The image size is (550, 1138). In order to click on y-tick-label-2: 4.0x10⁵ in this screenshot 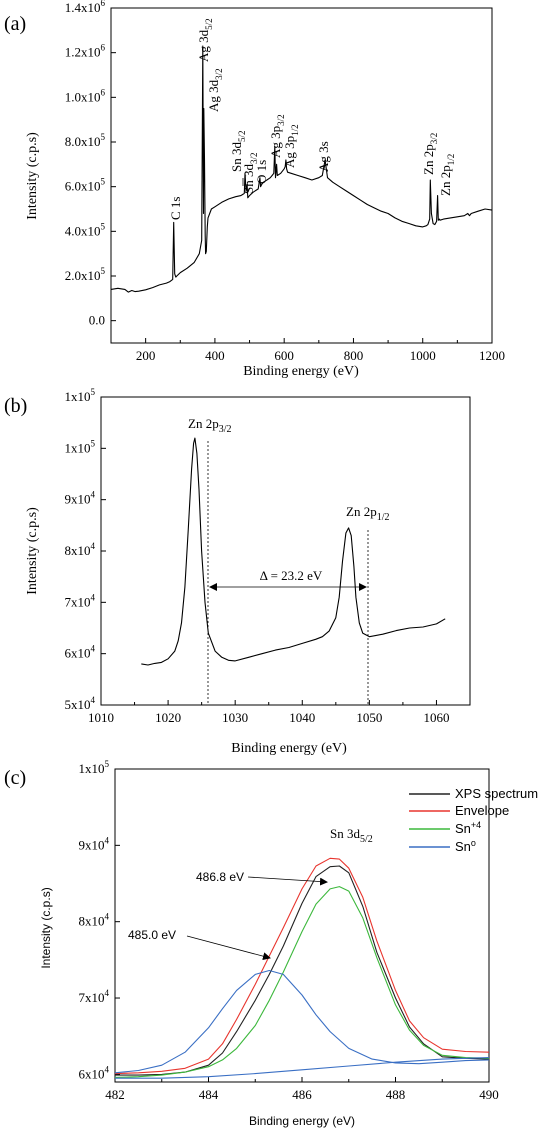, I will do `click(85, 229)`.